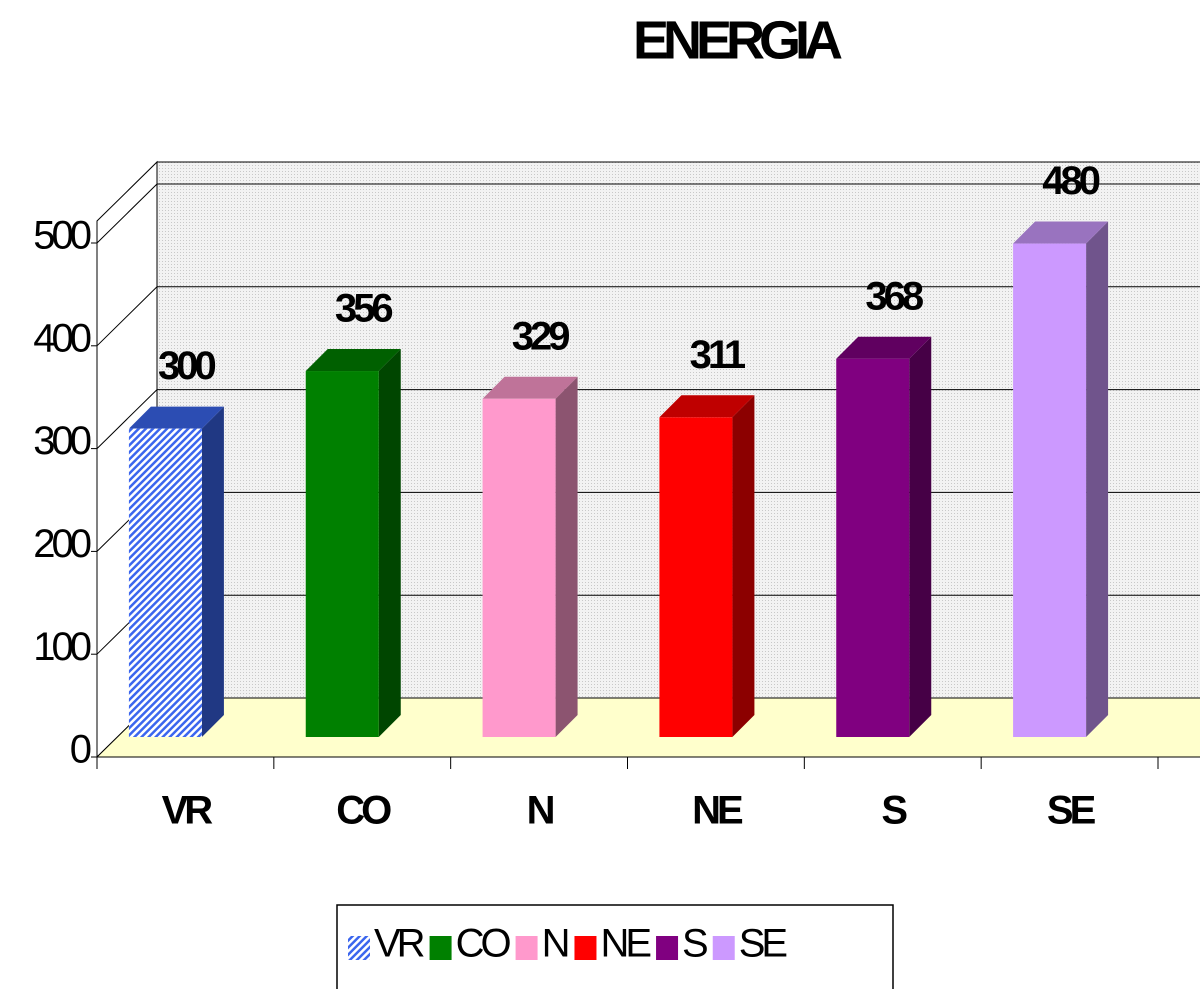 This screenshot has width=1200, height=989. I want to click on legend-label: NE, so click(625, 944).